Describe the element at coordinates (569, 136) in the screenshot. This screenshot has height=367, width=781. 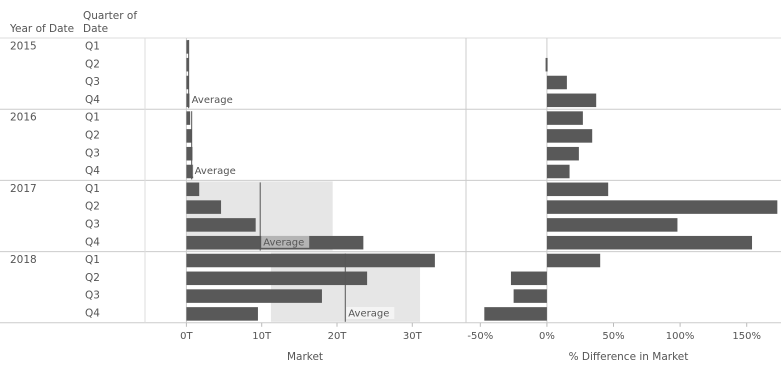
I see `pct-diff-bar-2016-Q2` at that location.